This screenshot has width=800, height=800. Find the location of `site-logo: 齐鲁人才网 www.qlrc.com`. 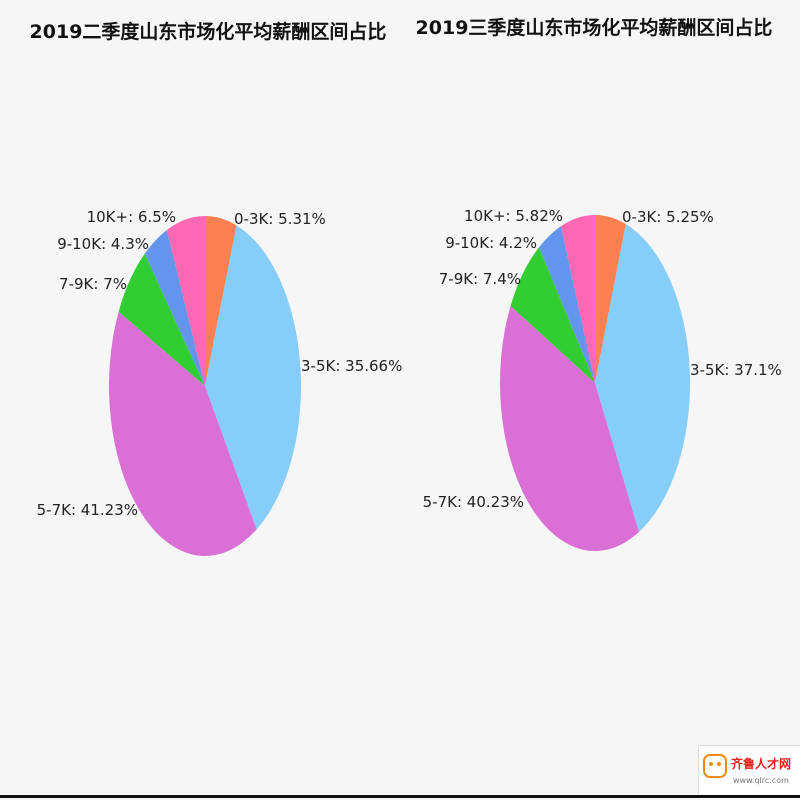

site-logo: 齐鲁人才网 www.qlrc.com is located at coordinates (749, 769).